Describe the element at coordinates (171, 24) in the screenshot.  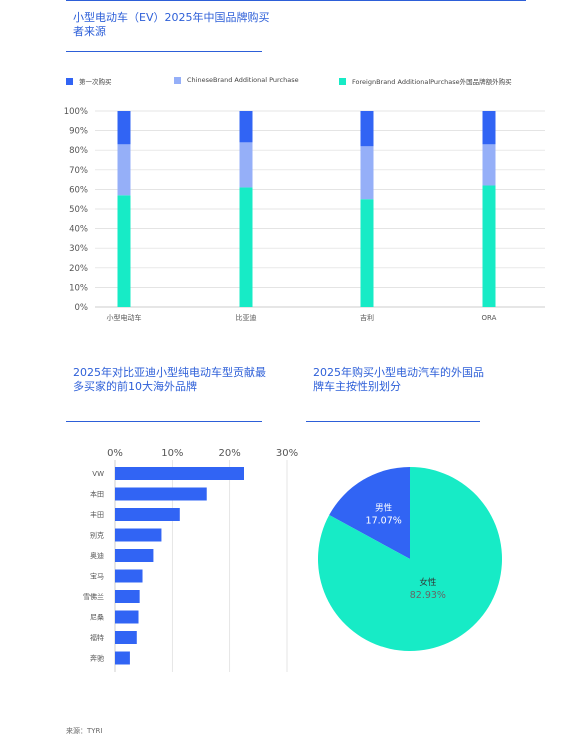
I see `chart1-title: 小型电动车（EV）2025年中国品牌购买者来源` at that location.